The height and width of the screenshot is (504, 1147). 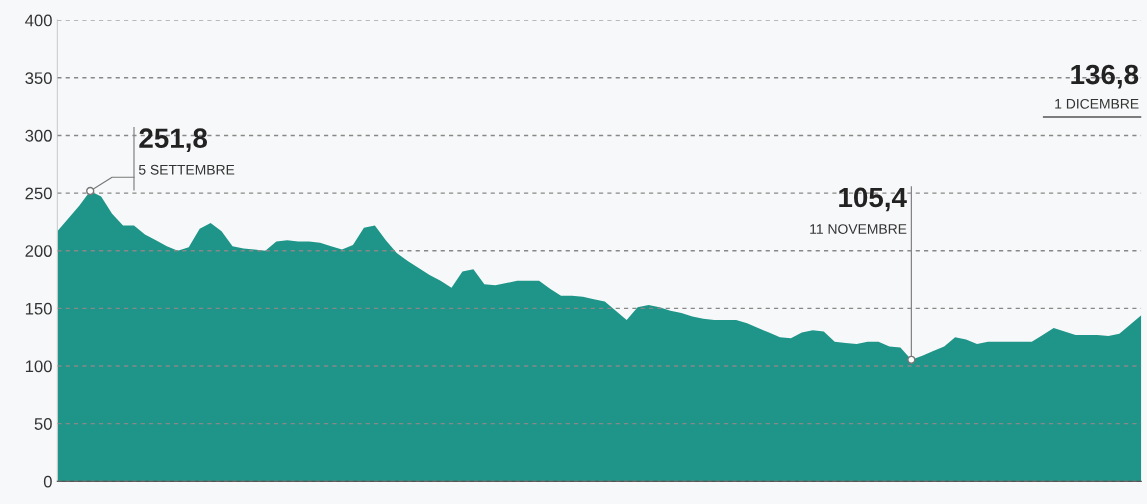 What do you see at coordinates (186, 151) in the screenshot?
I see `annotation: 251,8 5 SETTEMBRE` at bounding box center [186, 151].